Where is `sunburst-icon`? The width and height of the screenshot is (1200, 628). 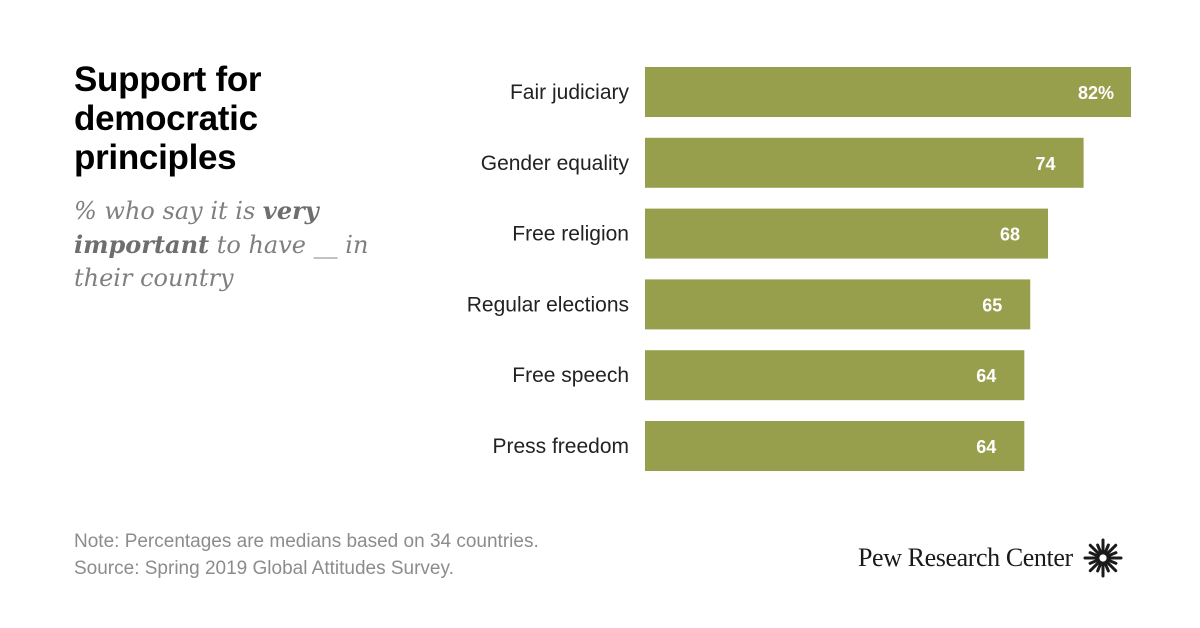 sunburst-icon is located at coordinates (1103, 558).